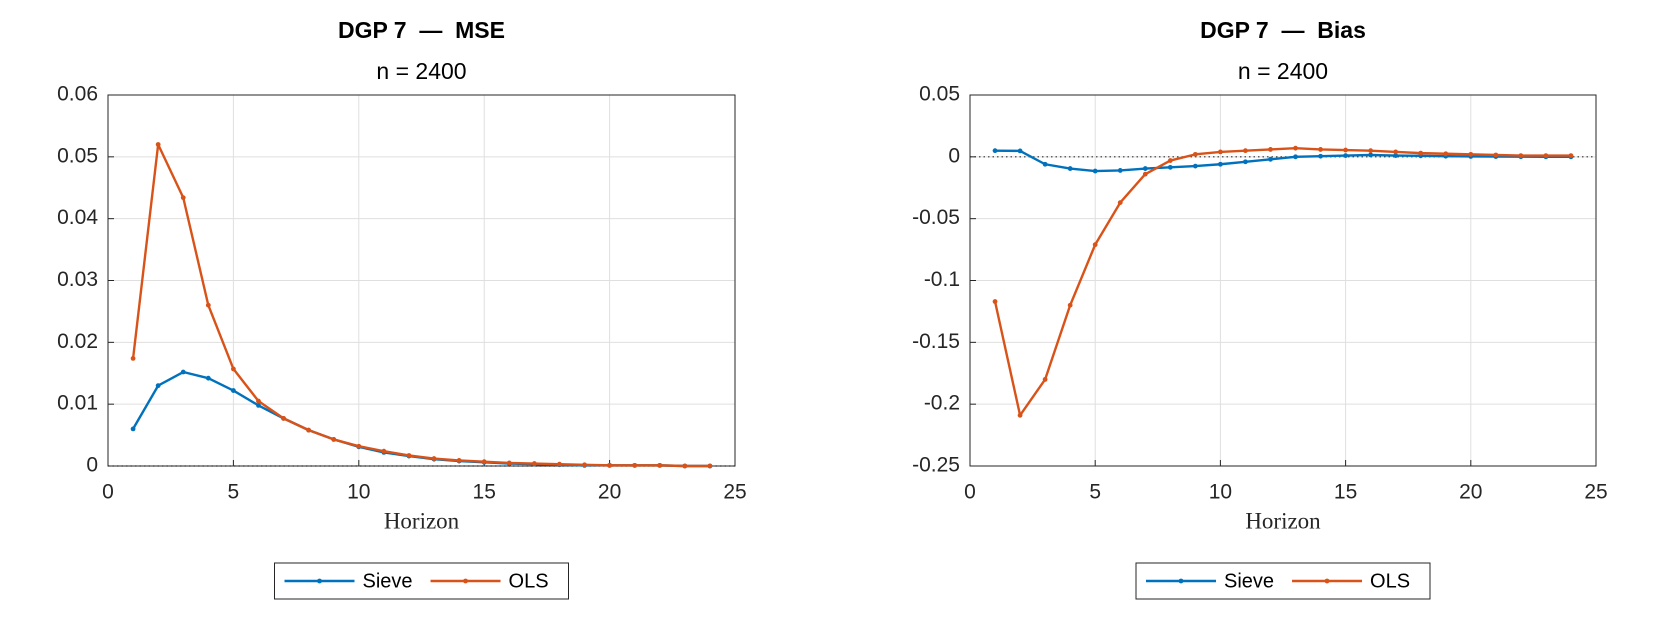 The width and height of the screenshot is (1661, 623). I want to click on y-tick-label: 0.06, so click(77, 94).